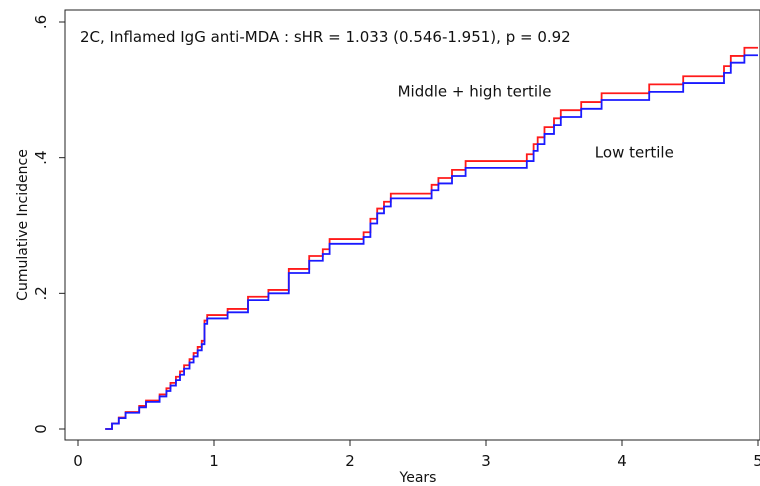 This screenshot has height=486, width=760. I want to click on x-tick-label: 2, so click(350, 461).